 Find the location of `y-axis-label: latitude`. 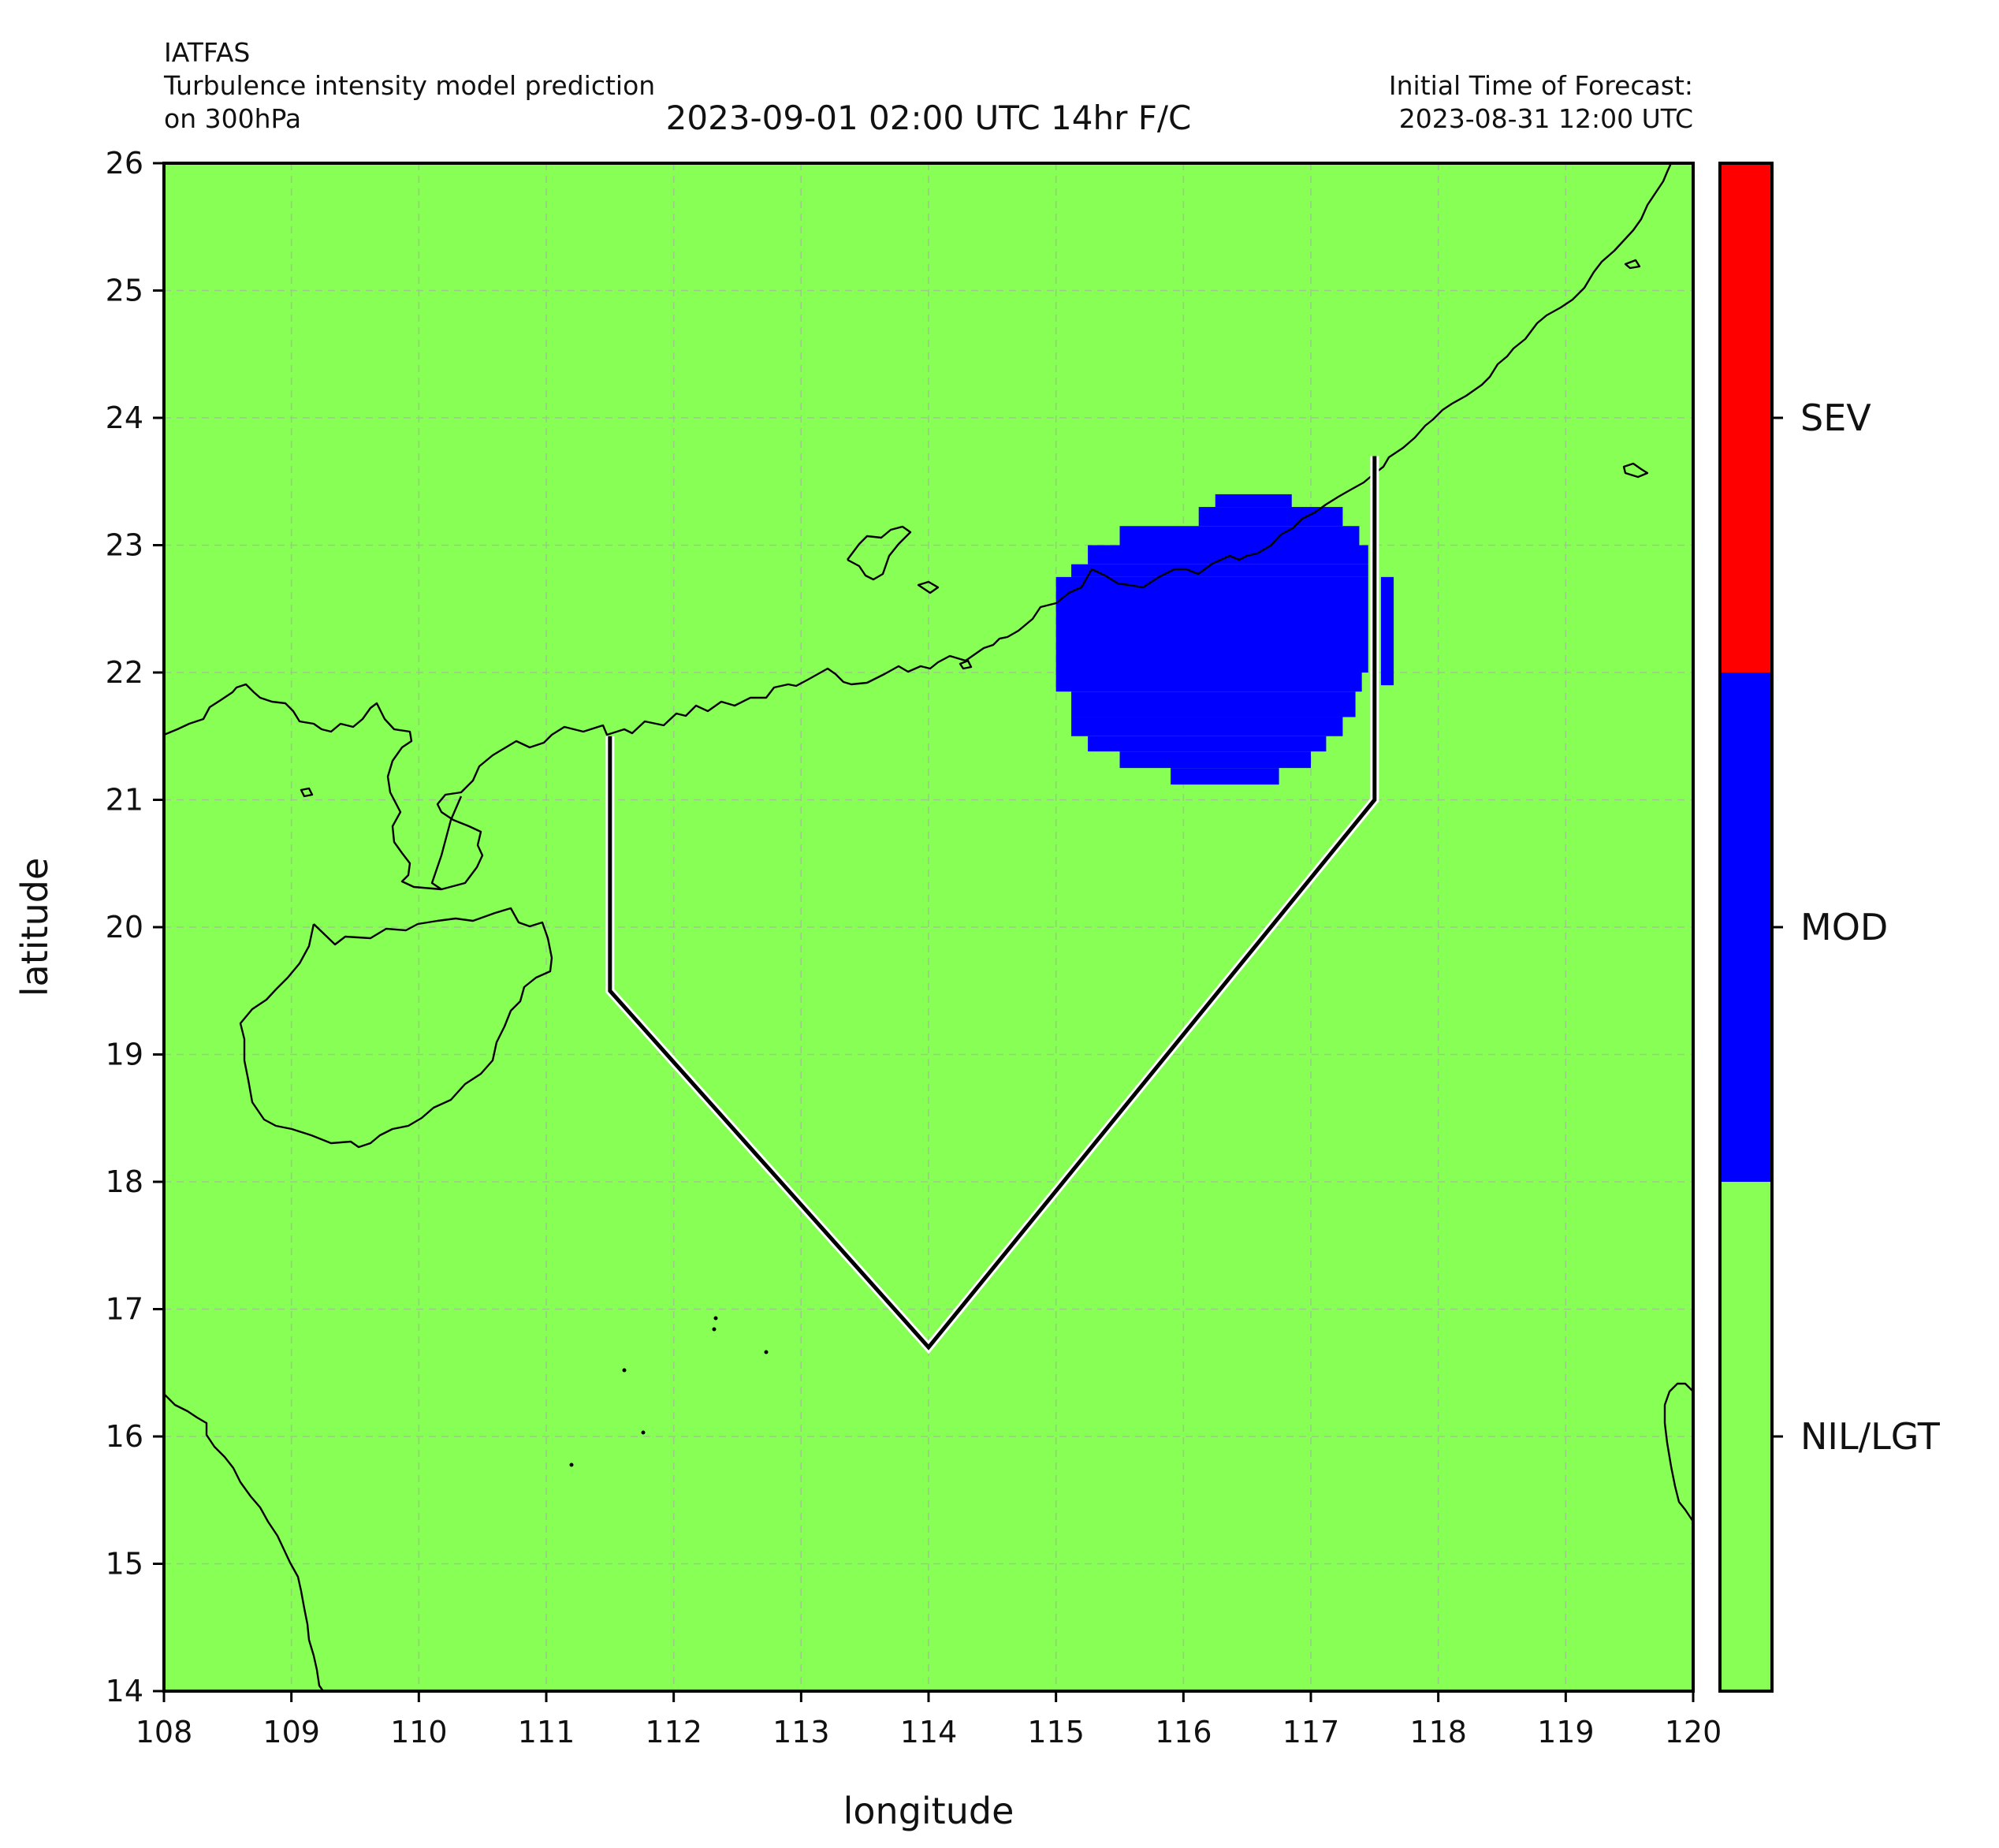

y-axis-label: latitude is located at coordinates (34, 927).